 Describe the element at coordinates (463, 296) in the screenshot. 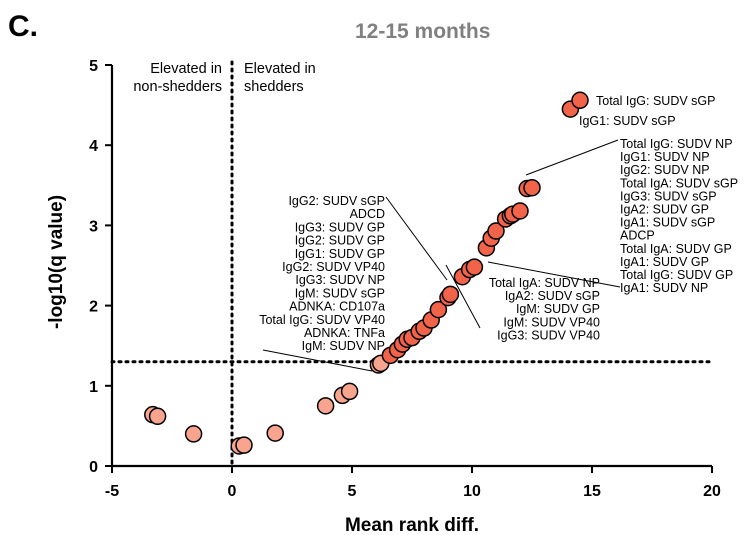

I see `leader-line-center-lower` at that location.